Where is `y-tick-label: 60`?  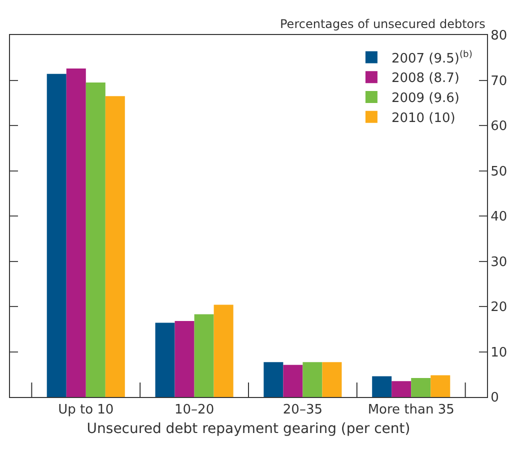 y-tick-label: 60 is located at coordinates (499, 126).